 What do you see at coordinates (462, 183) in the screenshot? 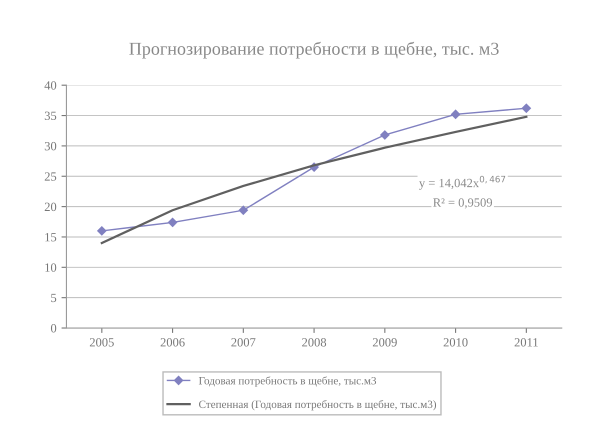
I see `annotation: y = 14,042x$^{0,467}$` at bounding box center [462, 183].